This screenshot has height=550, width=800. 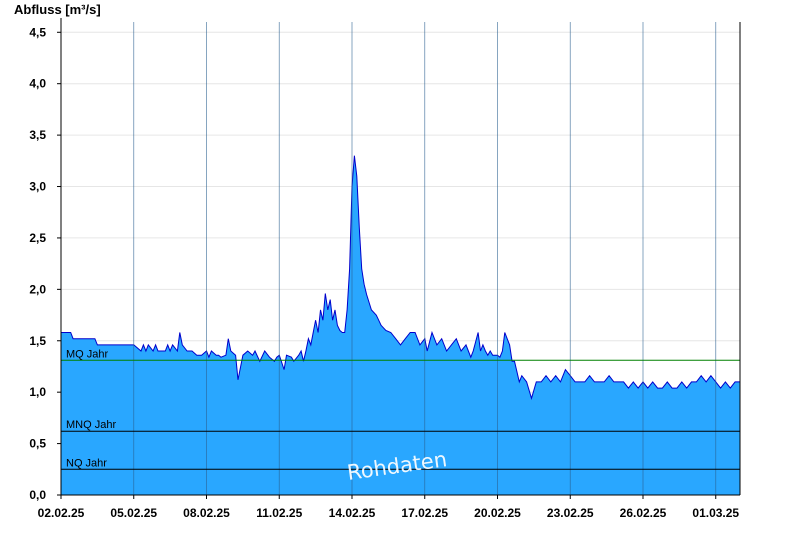 I want to click on x-tick-label: 26.02.25, so click(x=643, y=513).